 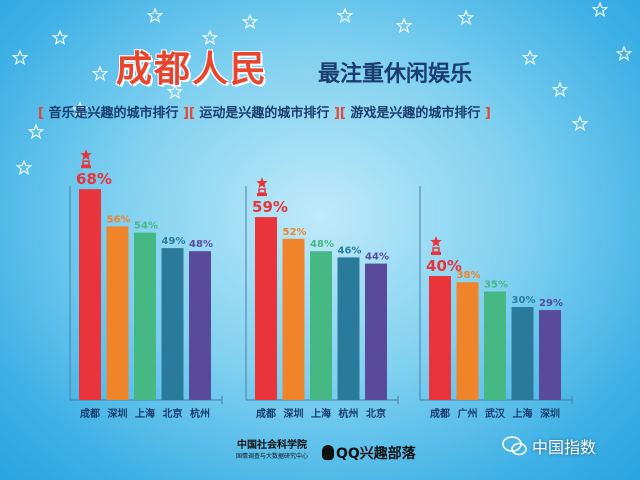 What do you see at coordinates (272, 456) in the screenshot?
I see `footer-org-sub: 国情调查与大数据研究中心` at bounding box center [272, 456].